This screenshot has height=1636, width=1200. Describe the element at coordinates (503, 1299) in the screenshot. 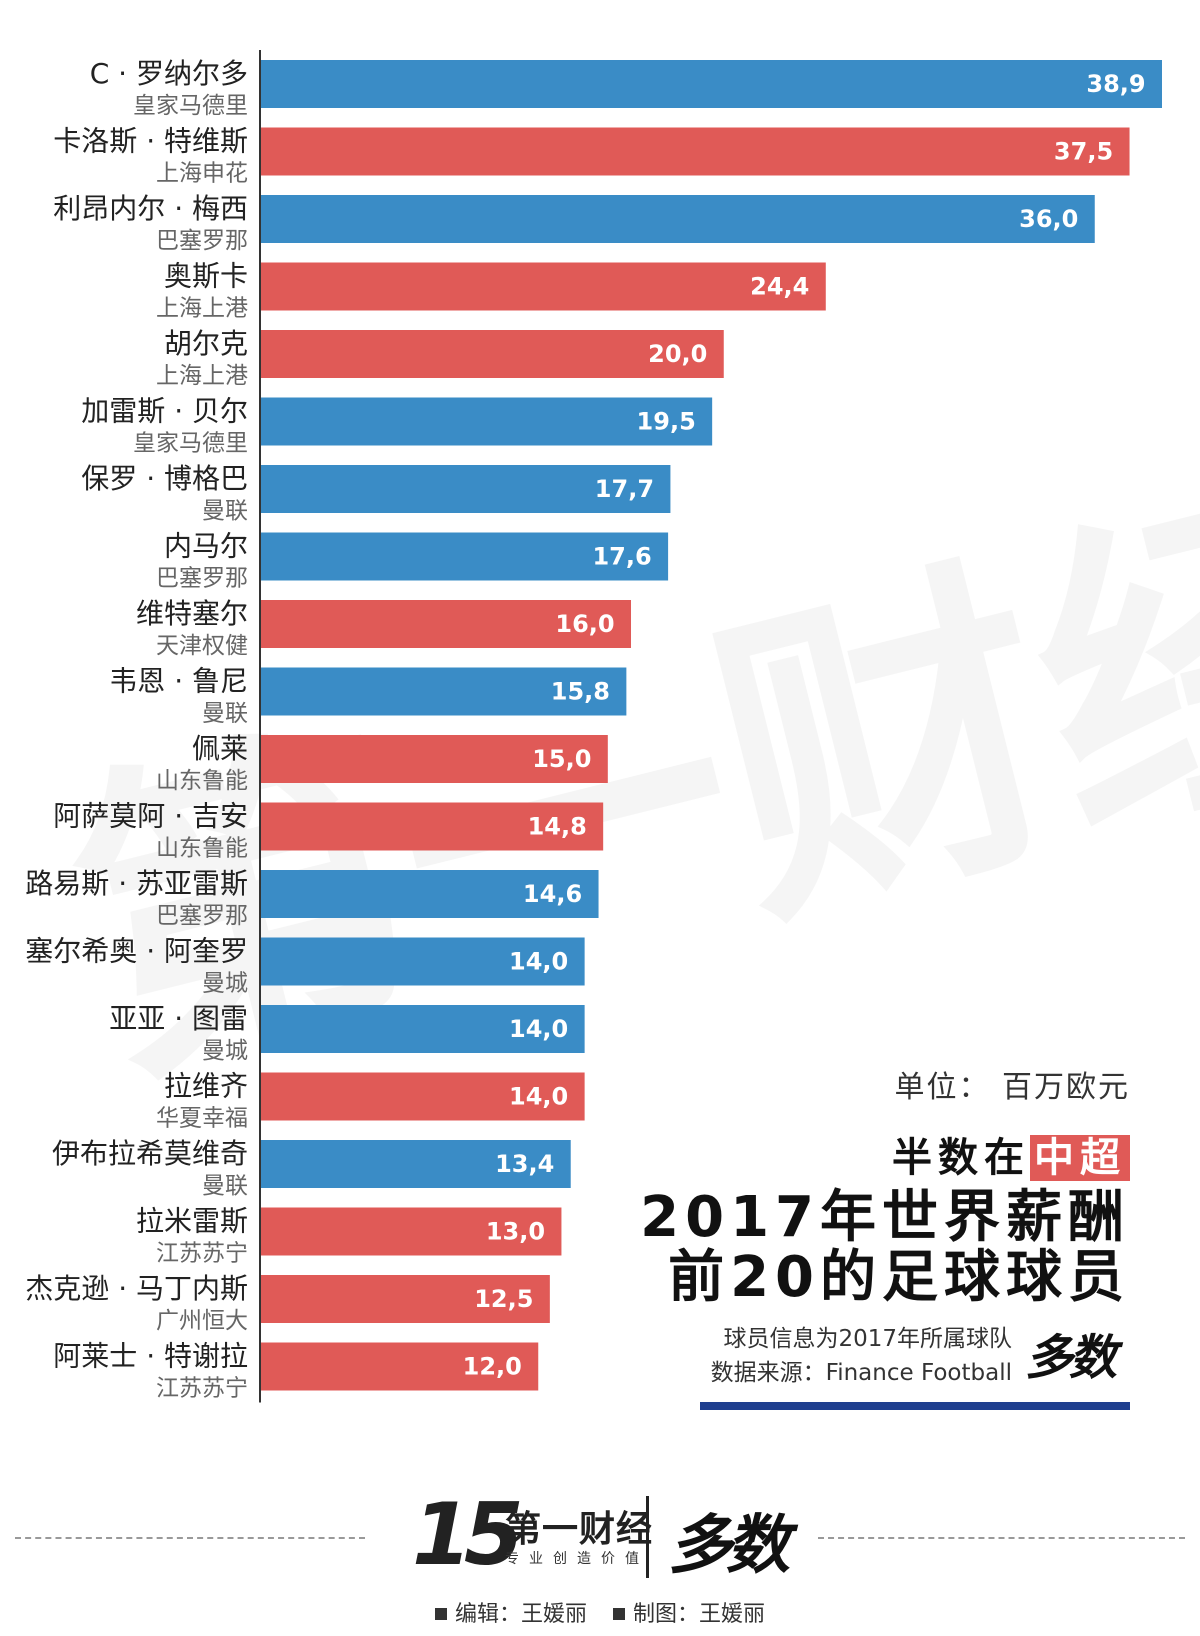

I see `bar-value-label: 12,5` at that location.